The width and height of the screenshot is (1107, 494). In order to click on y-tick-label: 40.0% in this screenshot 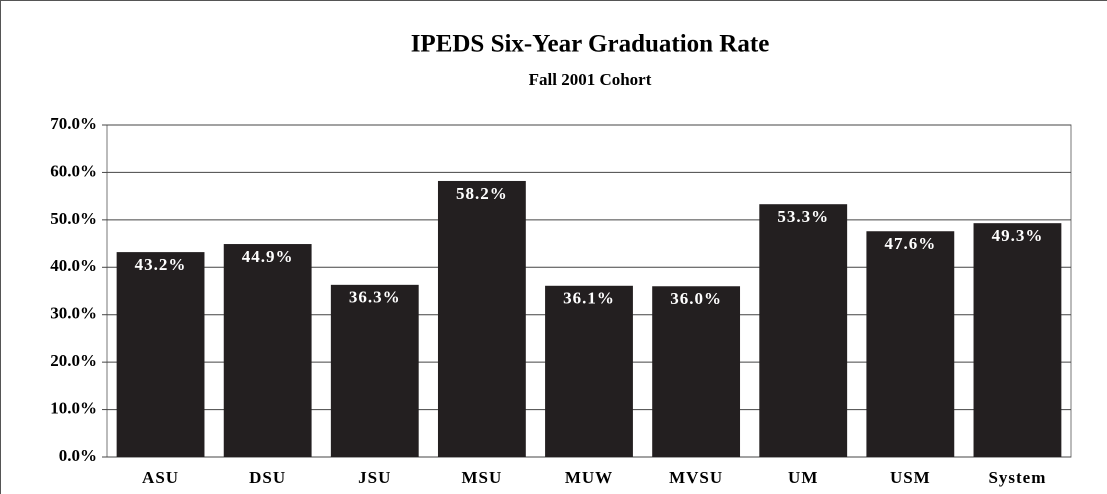, I will do `click(73, 265)`.